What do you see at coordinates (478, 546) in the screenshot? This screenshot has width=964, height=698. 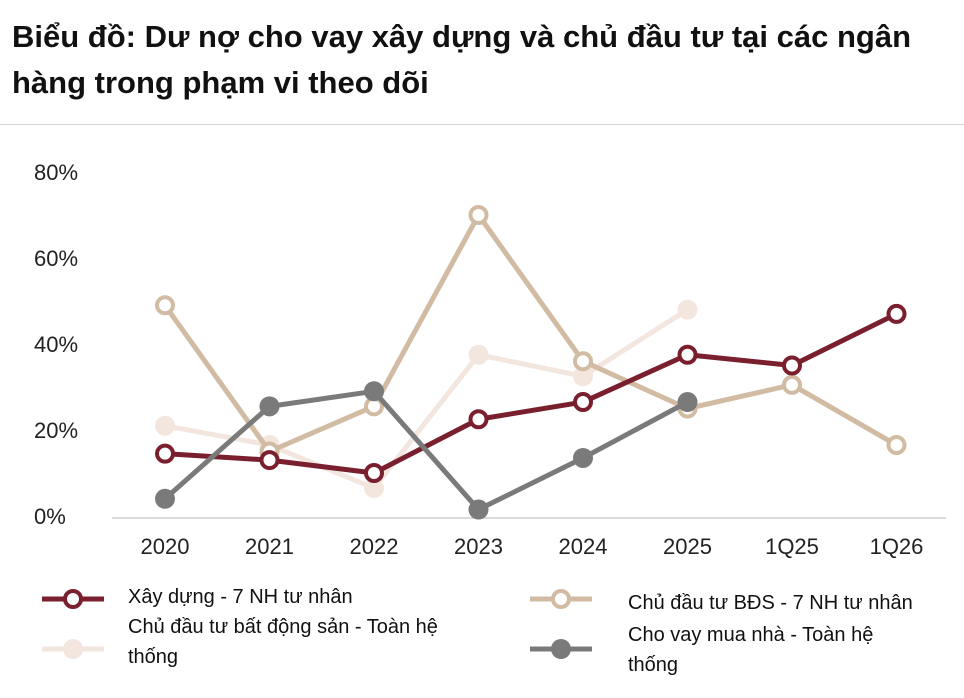 I see `x-tick-label: 2023` at bounding box center [478, 546].